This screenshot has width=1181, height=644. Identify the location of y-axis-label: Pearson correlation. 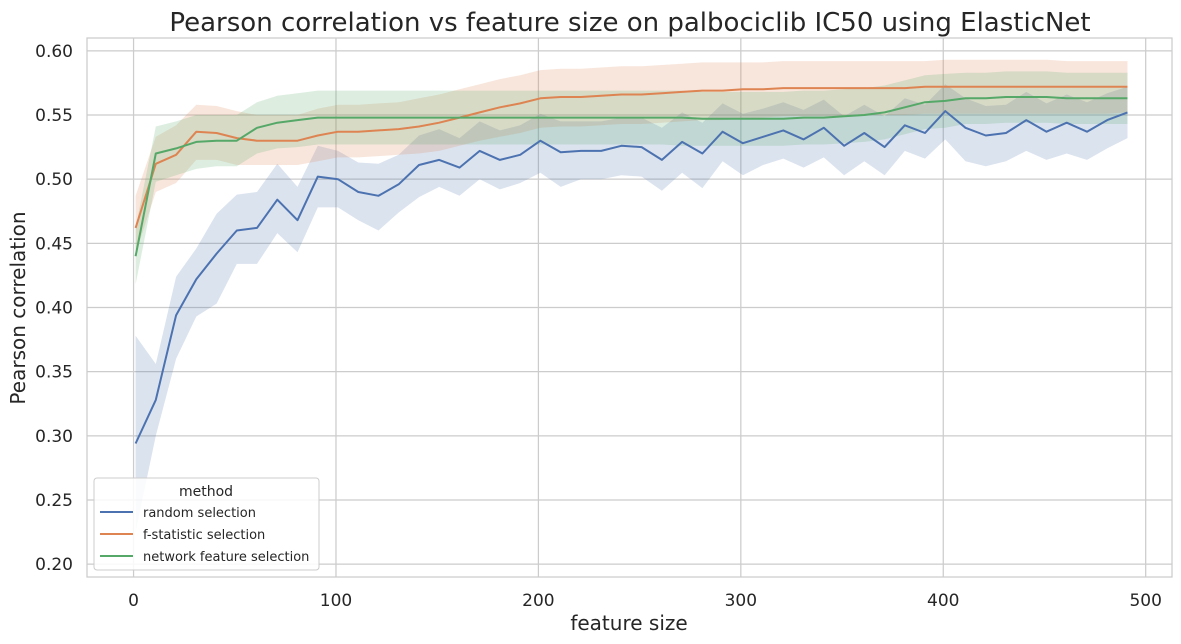
(18, 307).